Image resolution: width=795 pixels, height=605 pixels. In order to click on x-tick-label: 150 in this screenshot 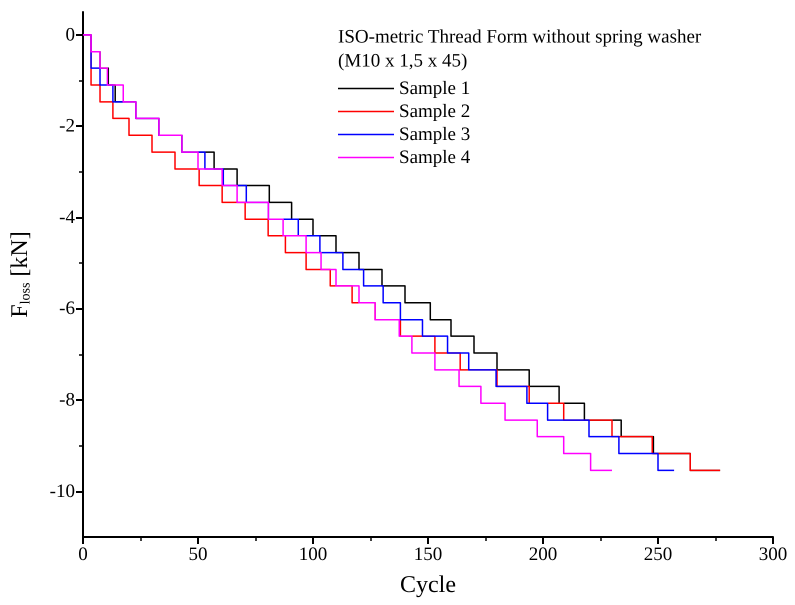, I will do `click(428, 554)`.